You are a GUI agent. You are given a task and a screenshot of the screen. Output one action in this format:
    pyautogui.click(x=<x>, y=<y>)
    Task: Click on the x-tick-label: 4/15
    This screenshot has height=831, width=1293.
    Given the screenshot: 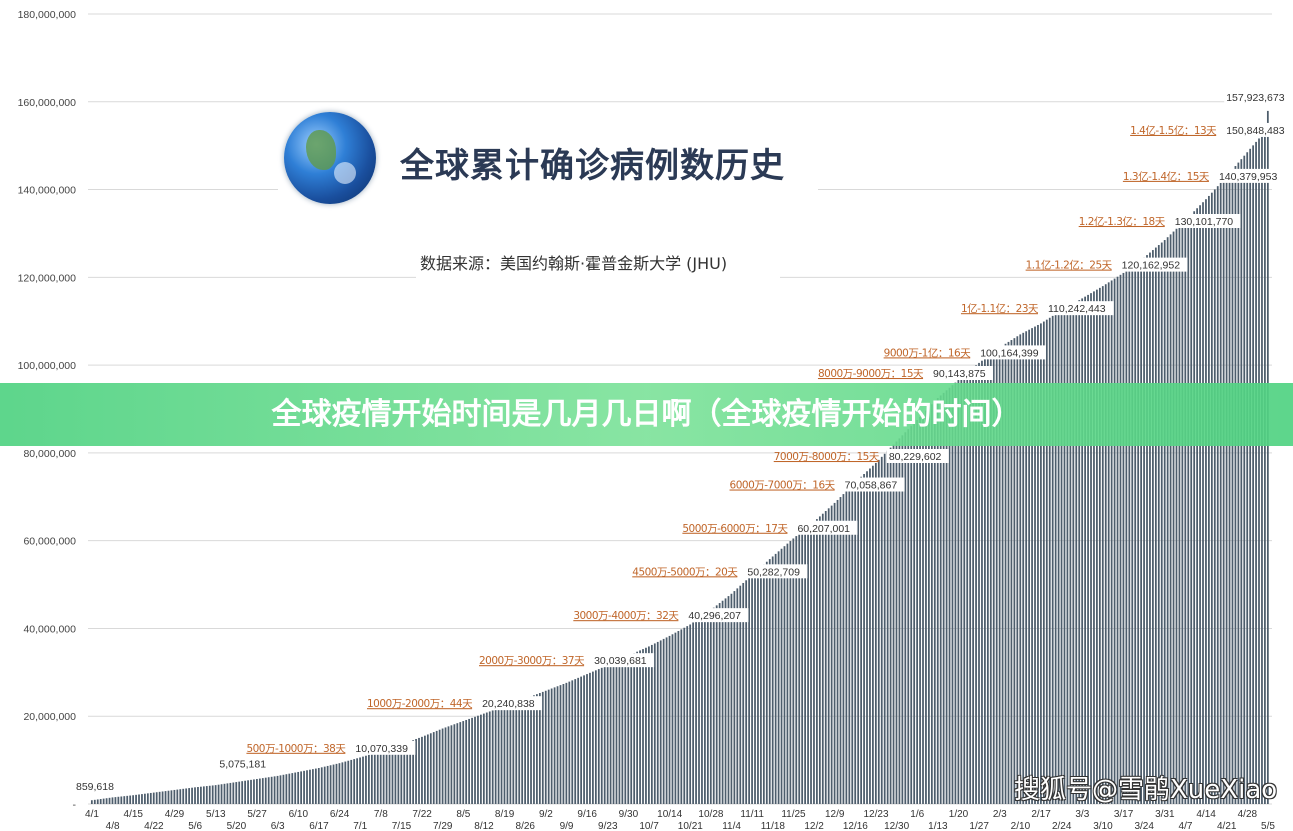 What is the action you would take?
    pyautogui.click(x=134, y=814)
    